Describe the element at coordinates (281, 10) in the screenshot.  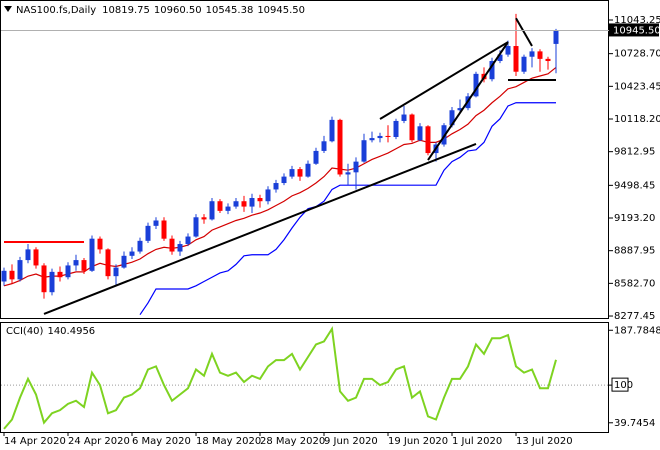
I see `close-label: 10945.50` at that location.